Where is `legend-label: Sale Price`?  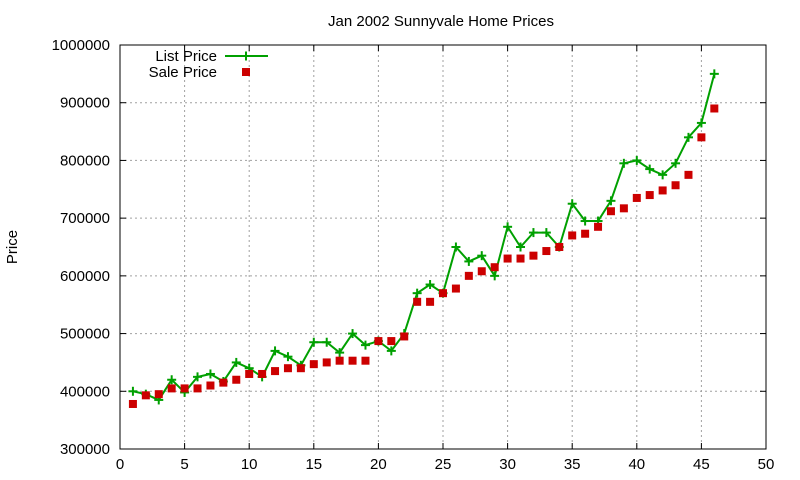
legend-label: Sale Price is located at coordinates (183, 72).